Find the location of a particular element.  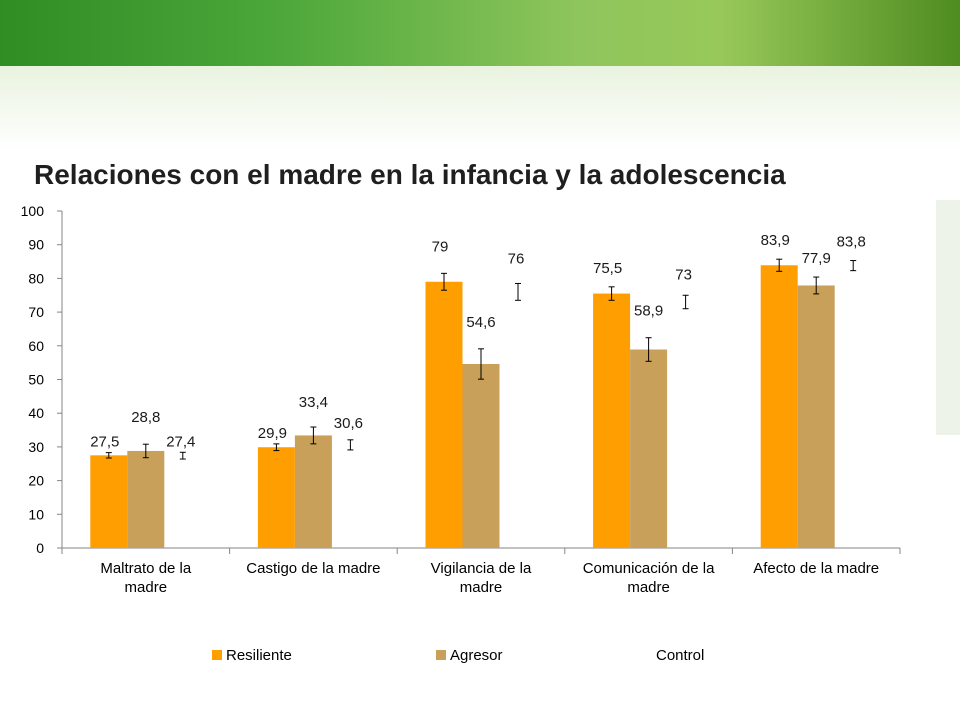

header-band is located at coordinates (480, 33).